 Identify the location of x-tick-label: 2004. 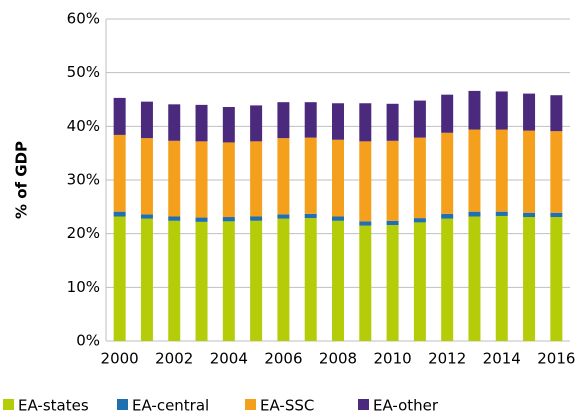
(229, 359).